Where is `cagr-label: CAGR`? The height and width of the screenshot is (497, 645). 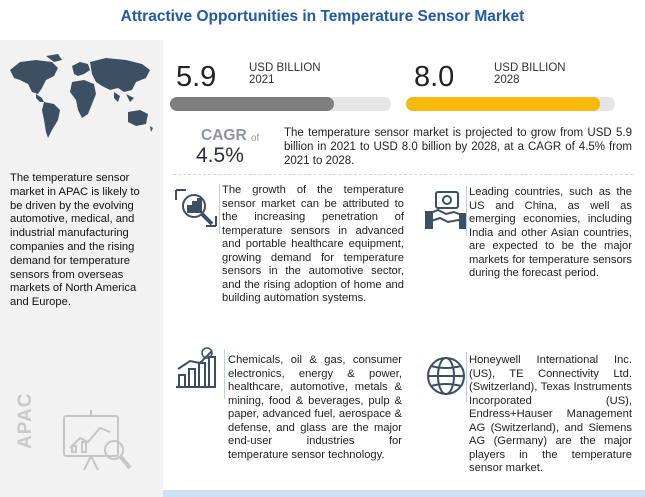 cagr-label: CAGR is located at coordinates (224, 135).